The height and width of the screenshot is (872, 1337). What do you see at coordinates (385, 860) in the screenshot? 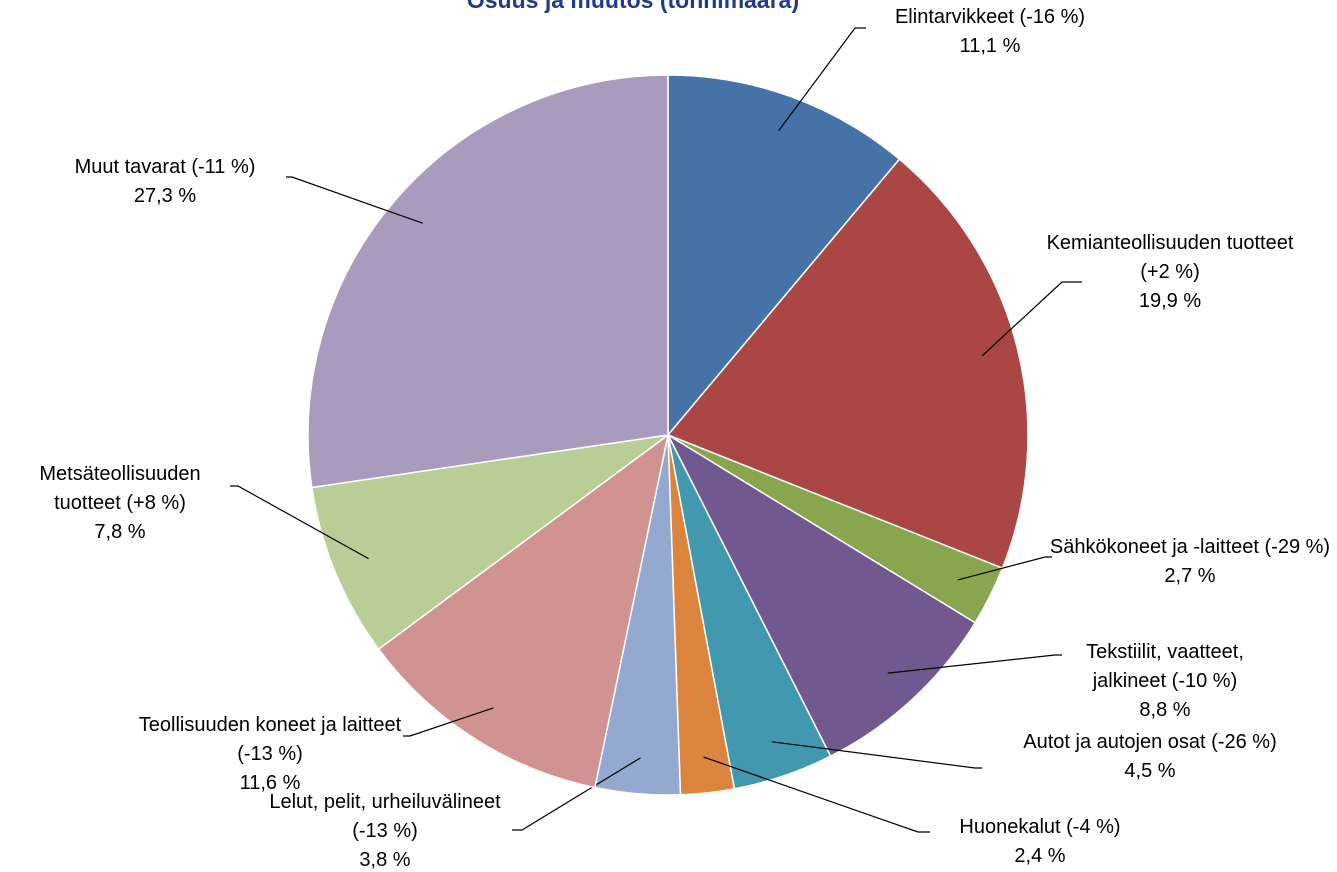
I see `value-label: 3,8 %` at bounding box center [385, 860].